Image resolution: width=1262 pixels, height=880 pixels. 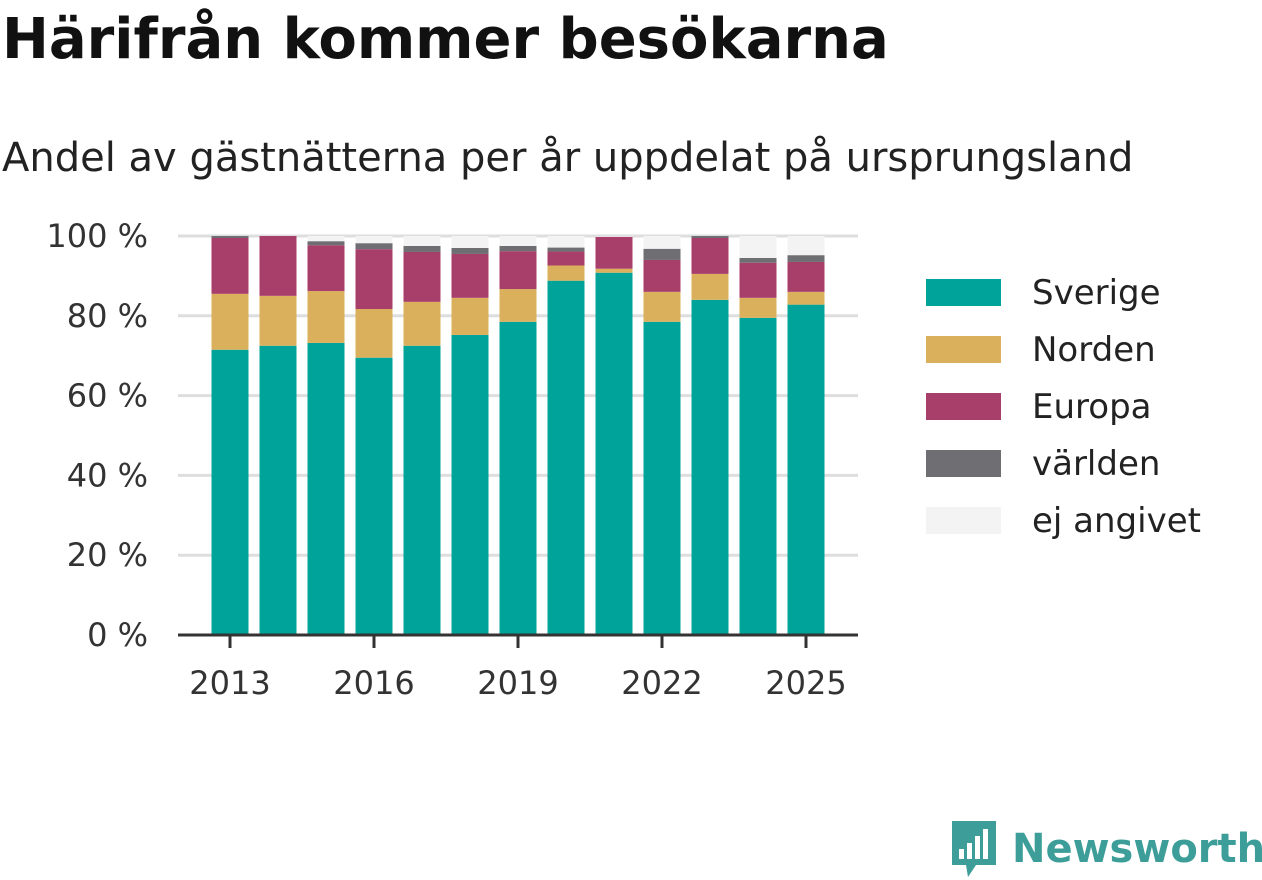 I want to click on y-tick-label: 60 %, so click(x=107, y=396).